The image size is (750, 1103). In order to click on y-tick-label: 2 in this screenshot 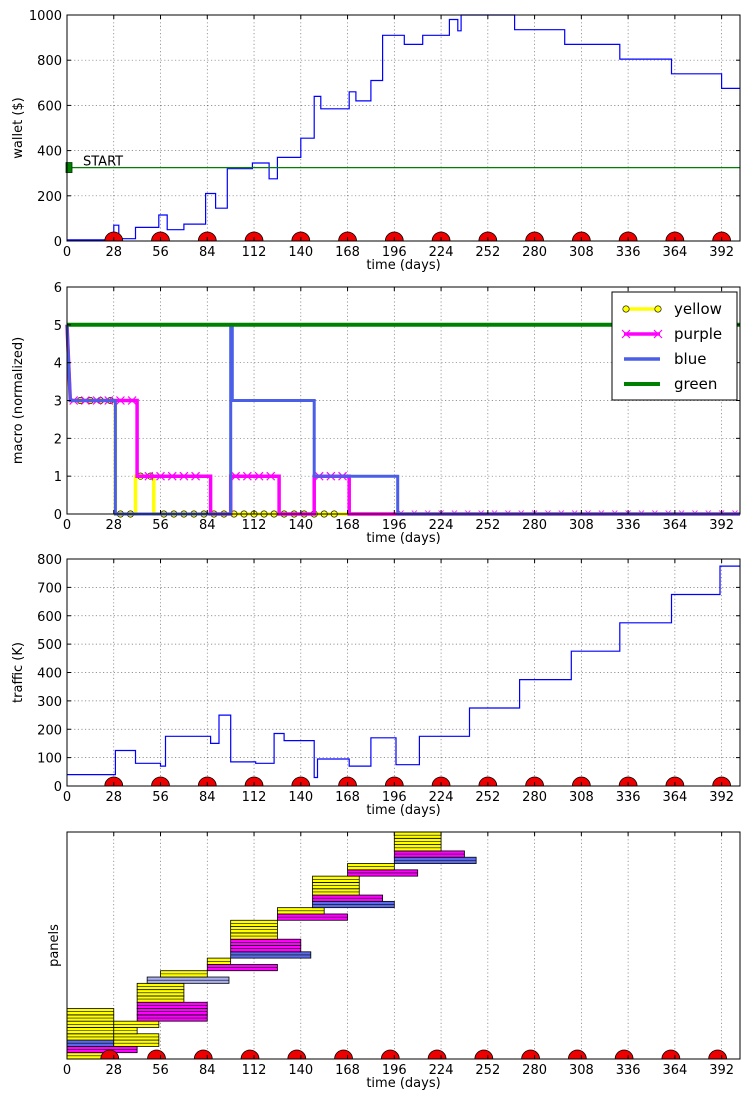, I will do `click(58, 439)`.